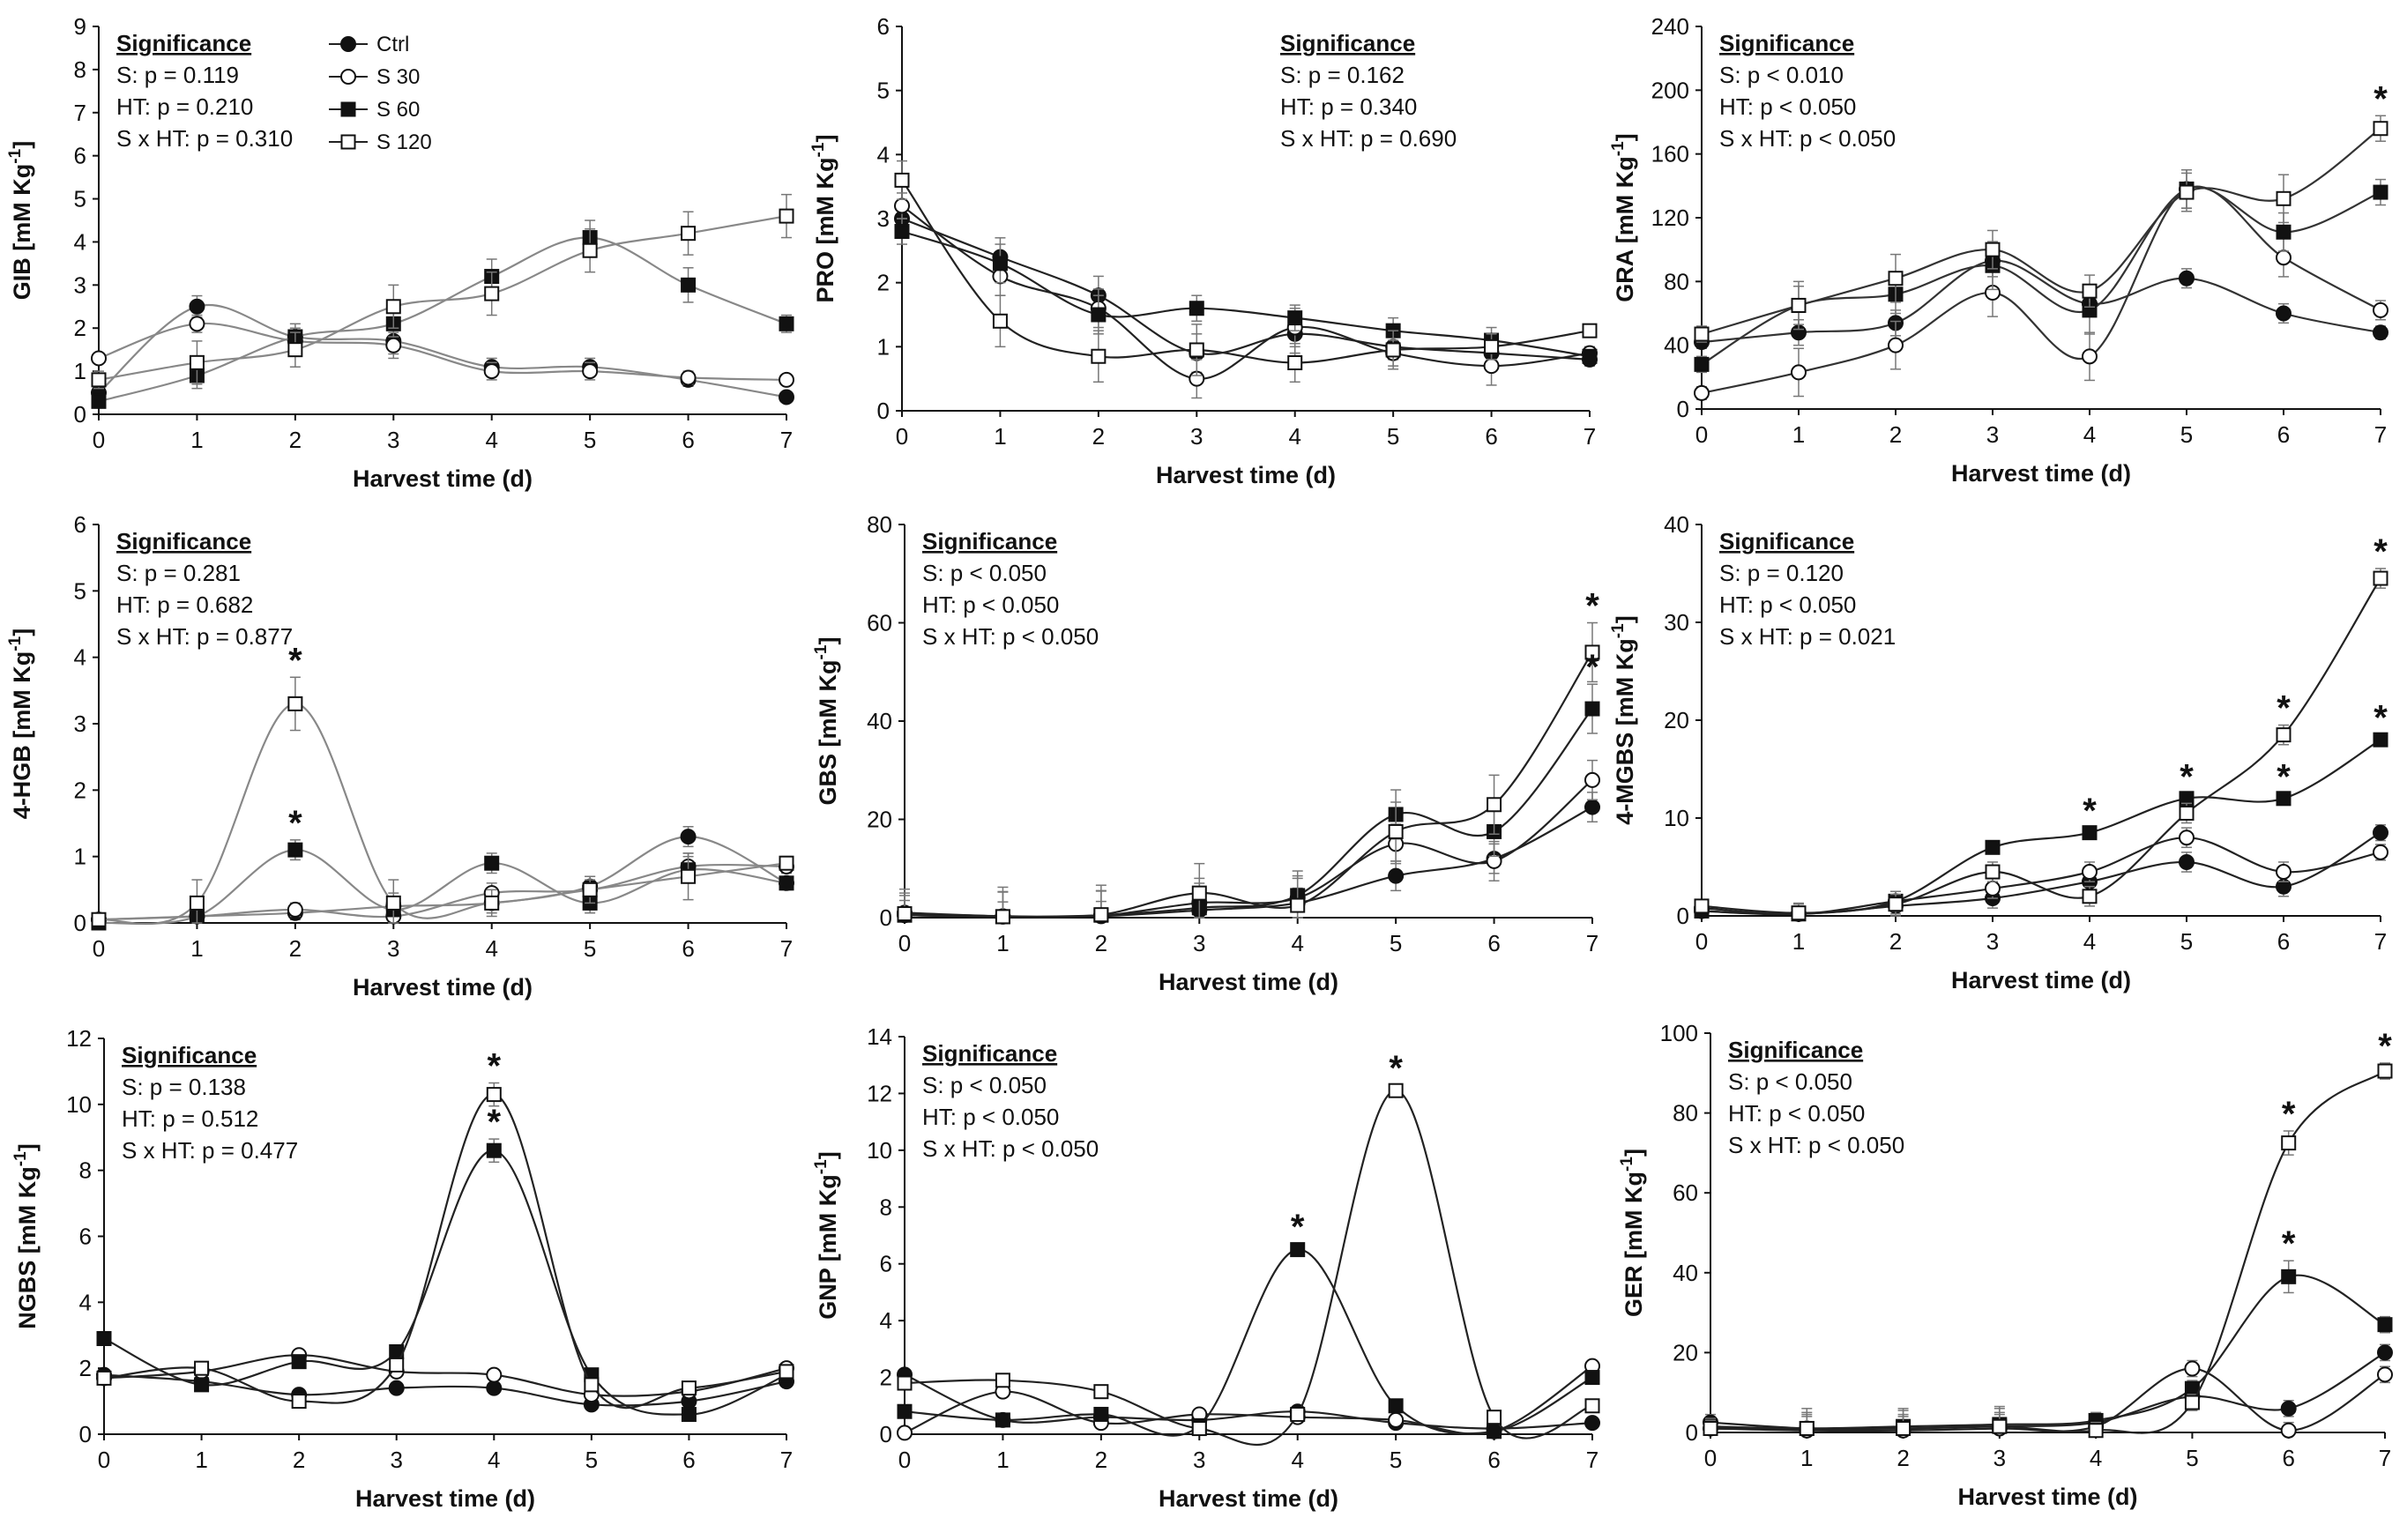 Image resolution: width=2407 pixels, height=1540 pixels. What do you see at coordinates (190, 1118) in the screenshot?
I see `significance-line: HT: p = 0.512` at bounding box center [190, 1118].